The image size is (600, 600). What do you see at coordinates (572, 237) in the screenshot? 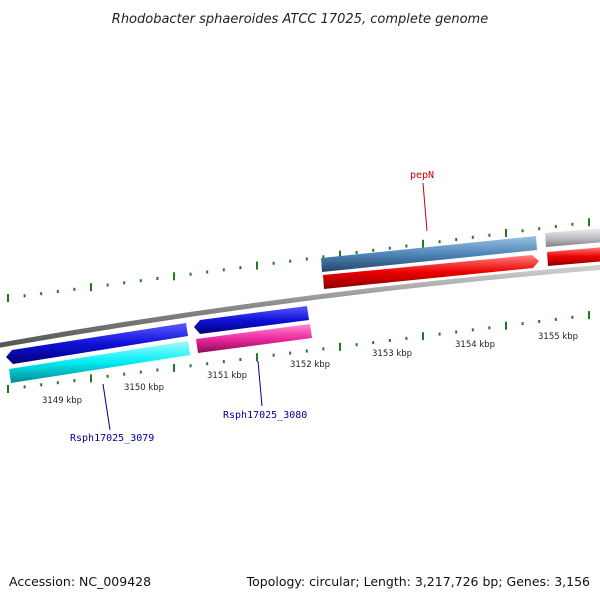
I see `gene-bar-grey-next` at bounding box center [572, 237].